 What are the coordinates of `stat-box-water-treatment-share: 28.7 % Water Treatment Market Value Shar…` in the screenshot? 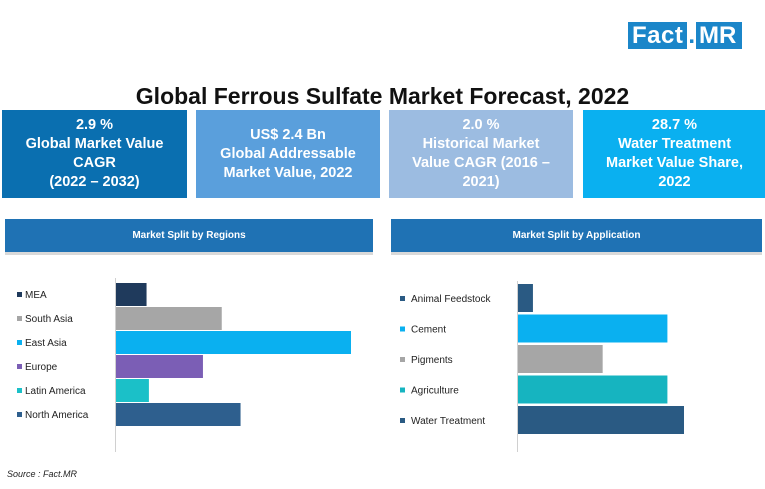 It's located at (674, 154).